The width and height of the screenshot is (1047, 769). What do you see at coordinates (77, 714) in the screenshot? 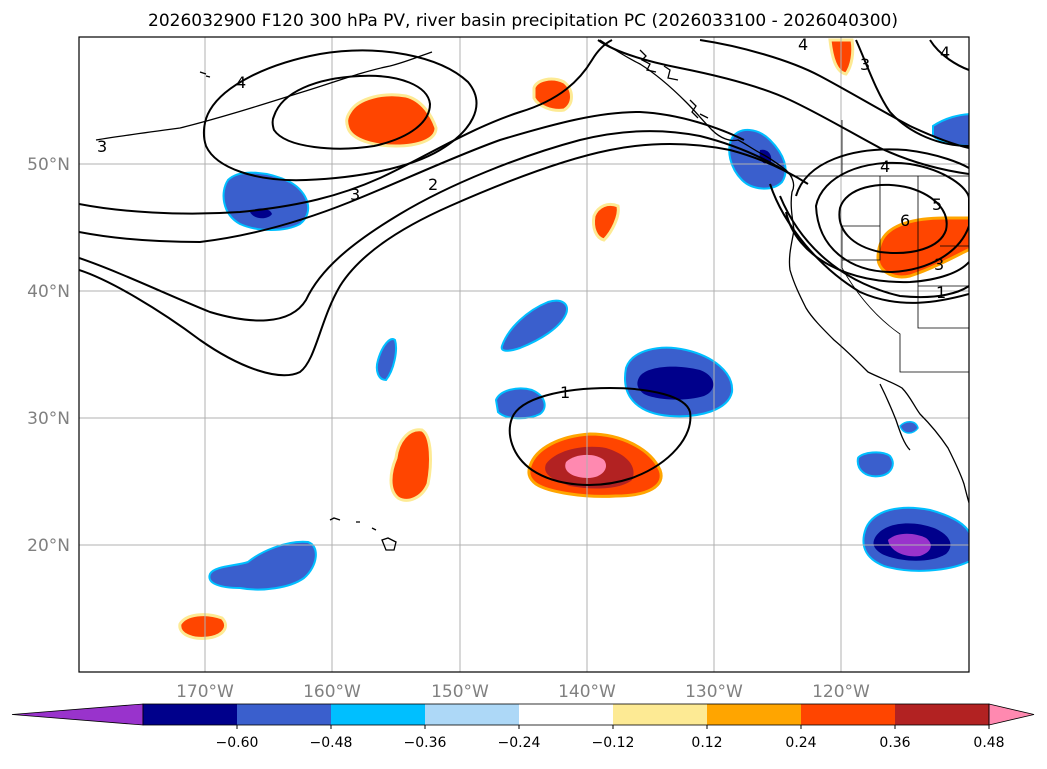
I see `colorbar-extend-min` at bounding box center [77, 714].